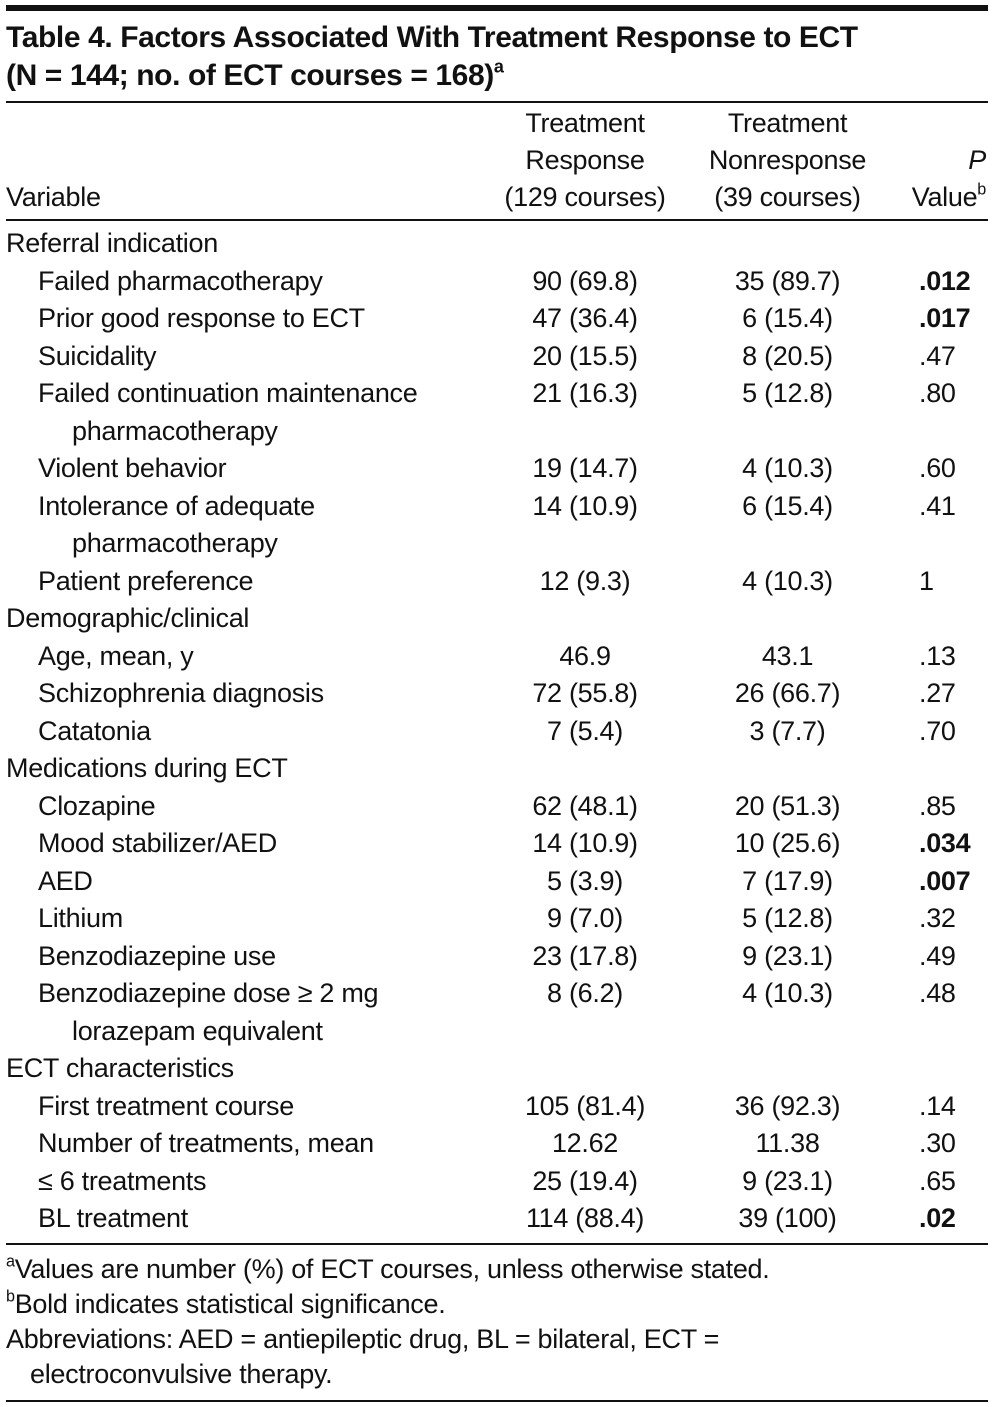 This screenshot has width=993, height=1407. I want to click on bottom-rule, so click(497, 1400).